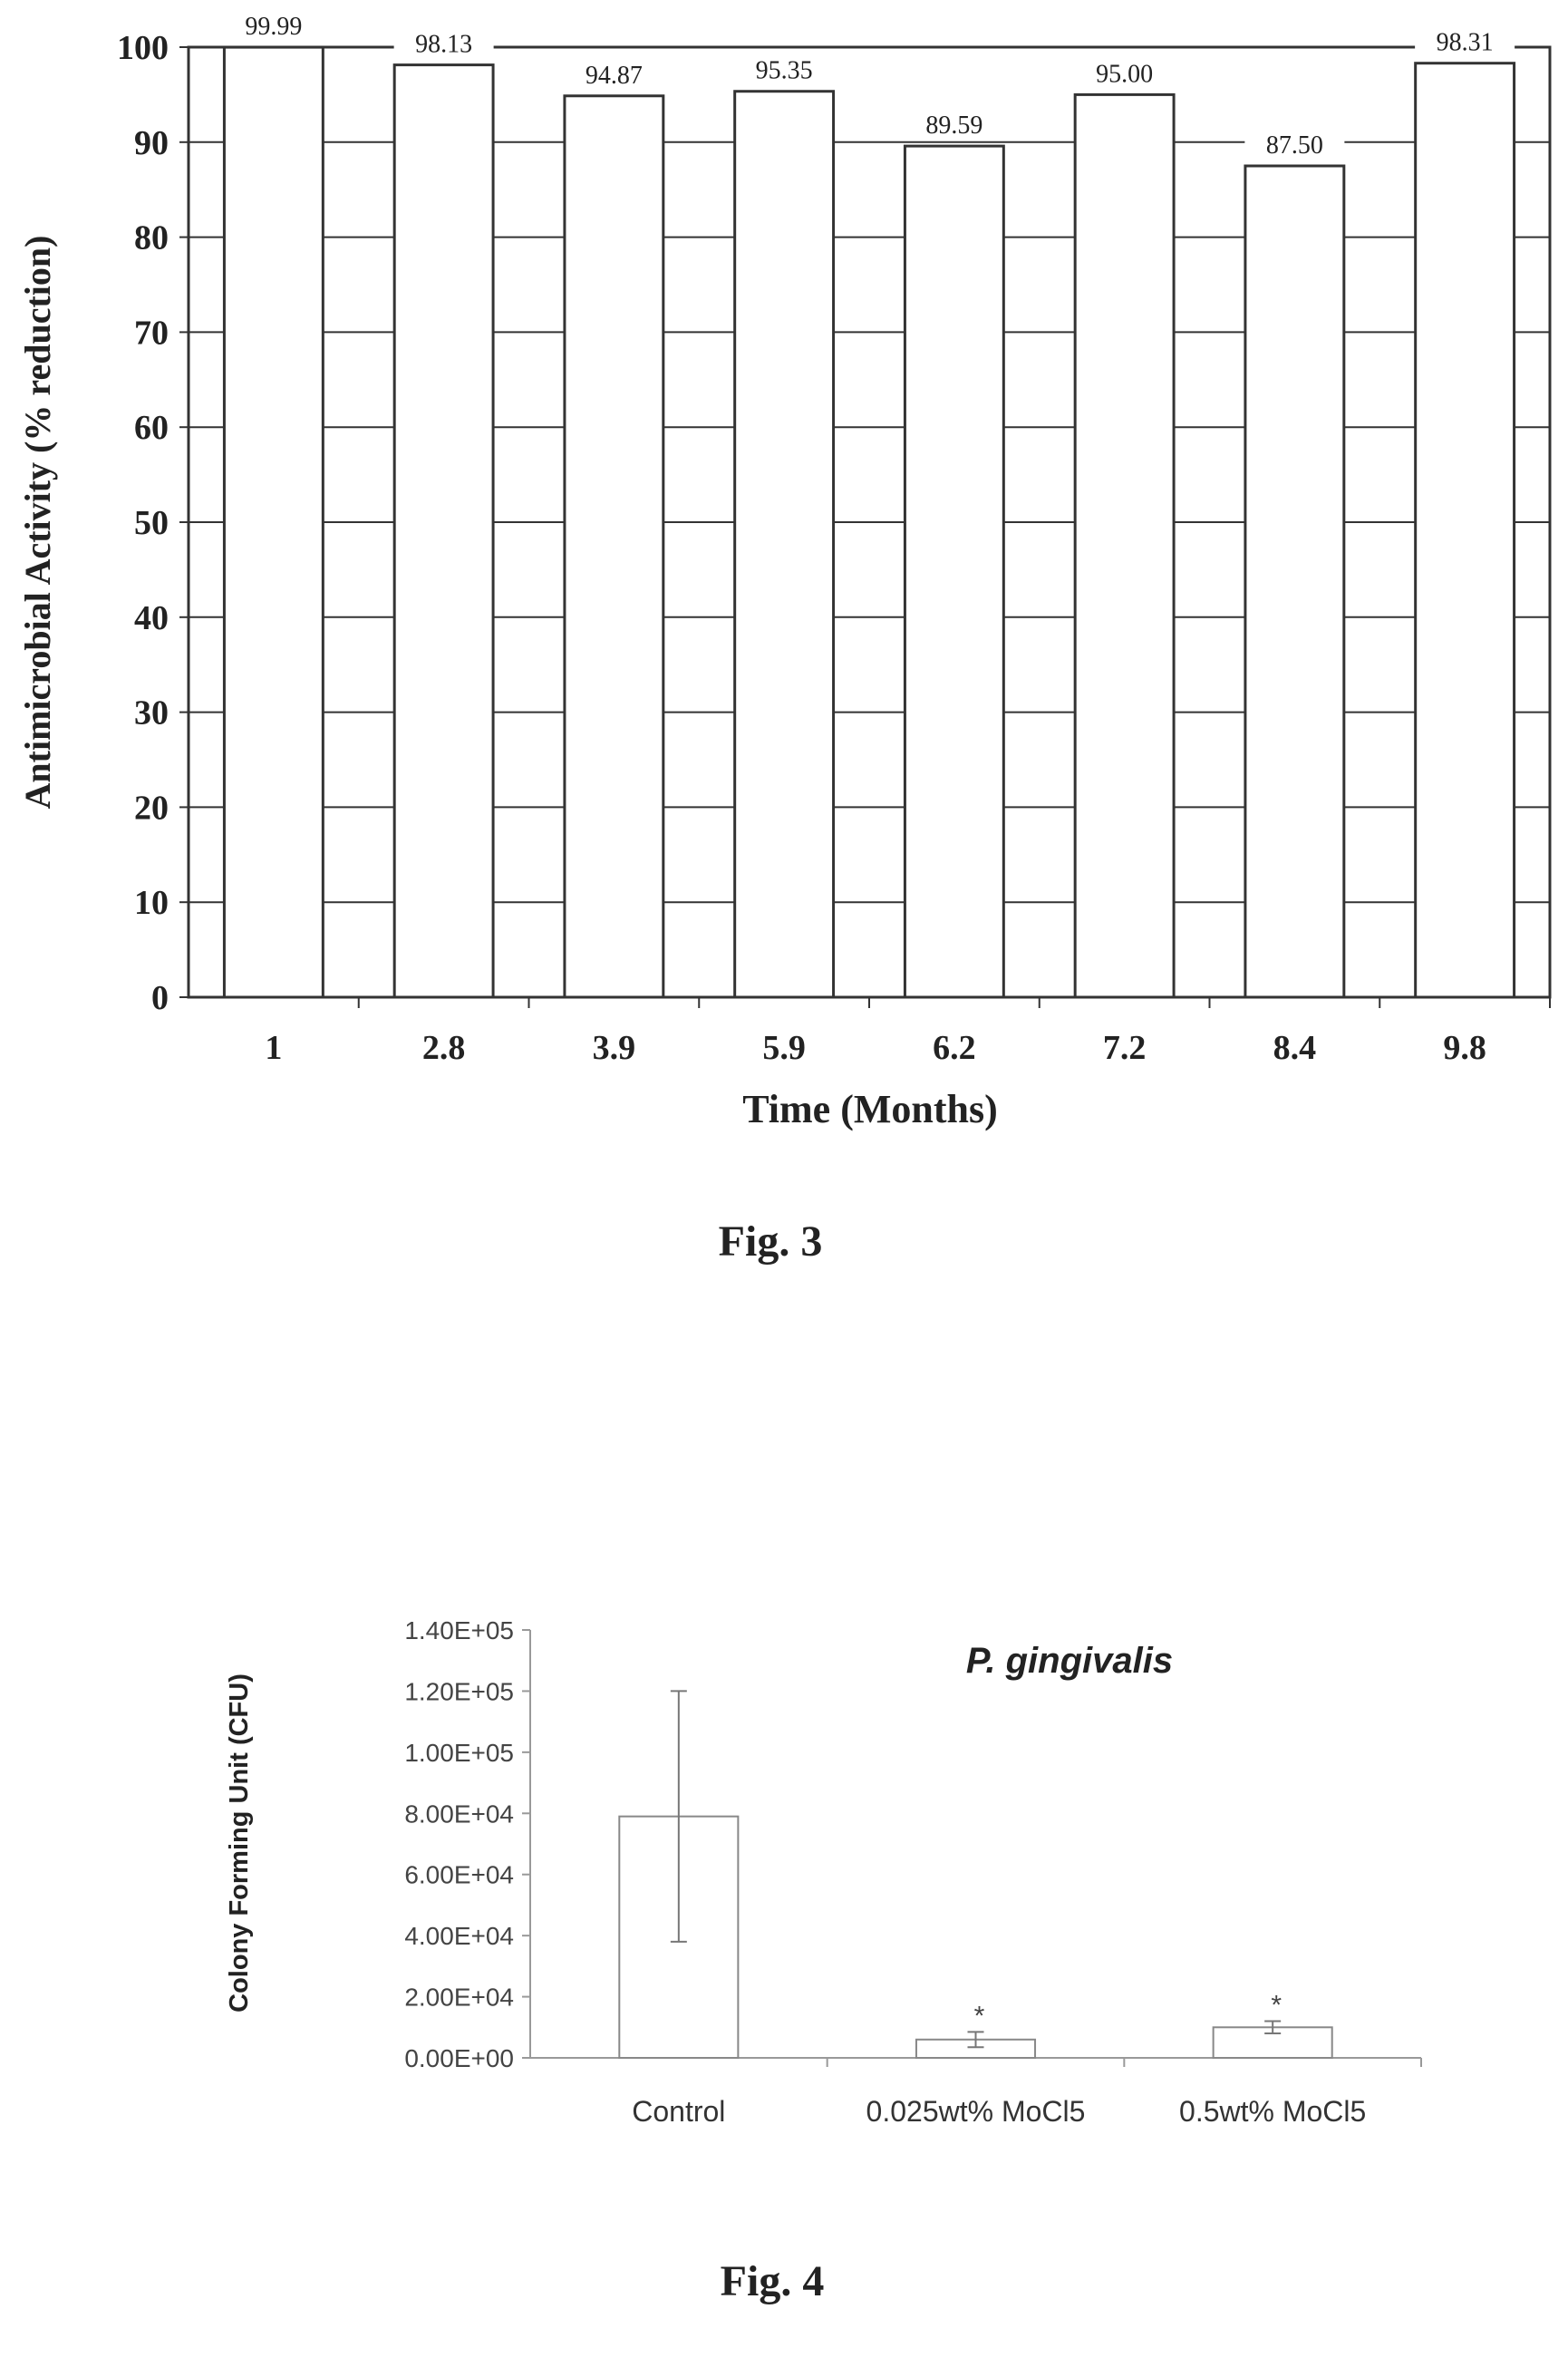  What do you see at coordinates (151, 333) in the screenshot?
I see `chart1-y-tick-label: 70` at bounding box center [151, 333].